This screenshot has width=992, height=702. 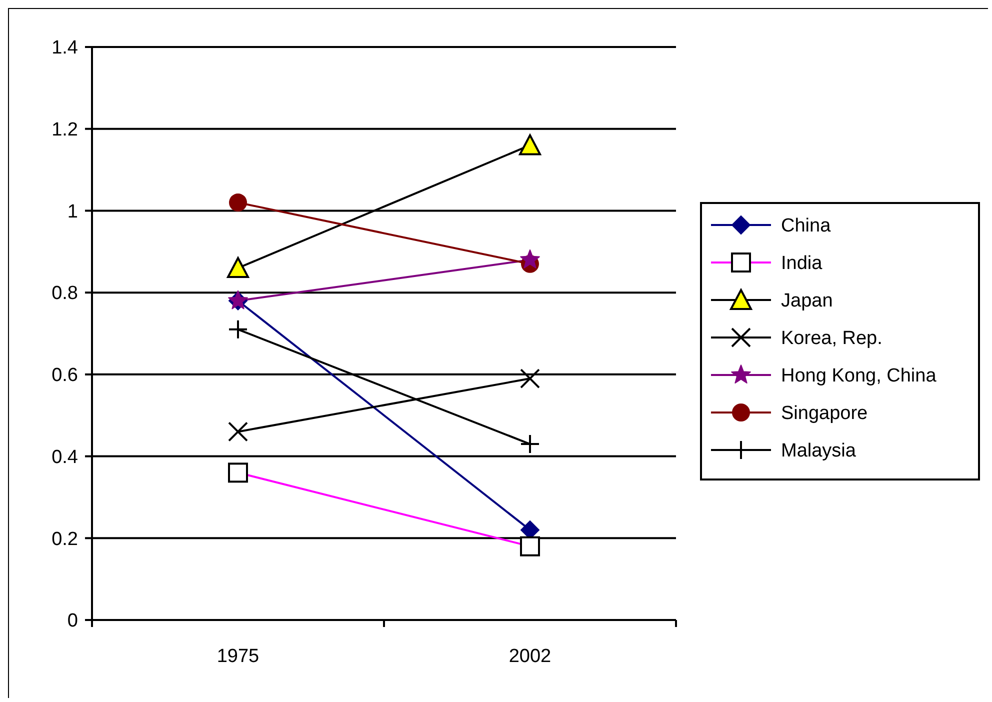 What do you see at coordinates (530, 656) in the screenshot?
I see `x-tick-label: 2002` at bounding box center [530, 656].